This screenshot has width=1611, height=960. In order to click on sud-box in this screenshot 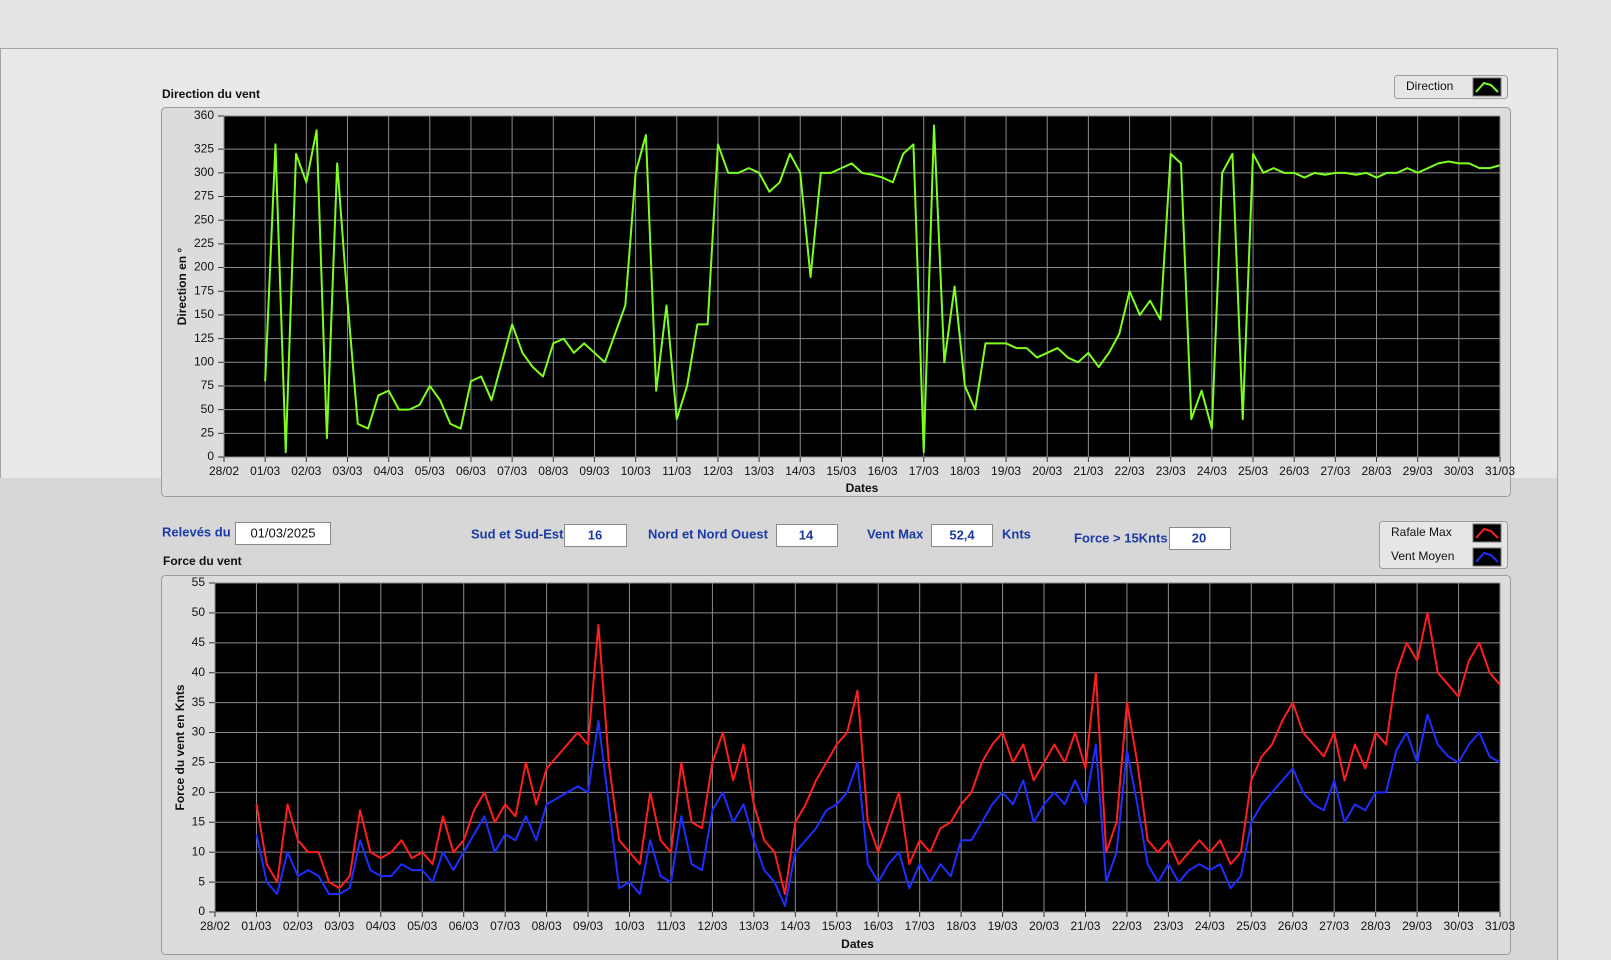, I will do `click(595, 535)`.